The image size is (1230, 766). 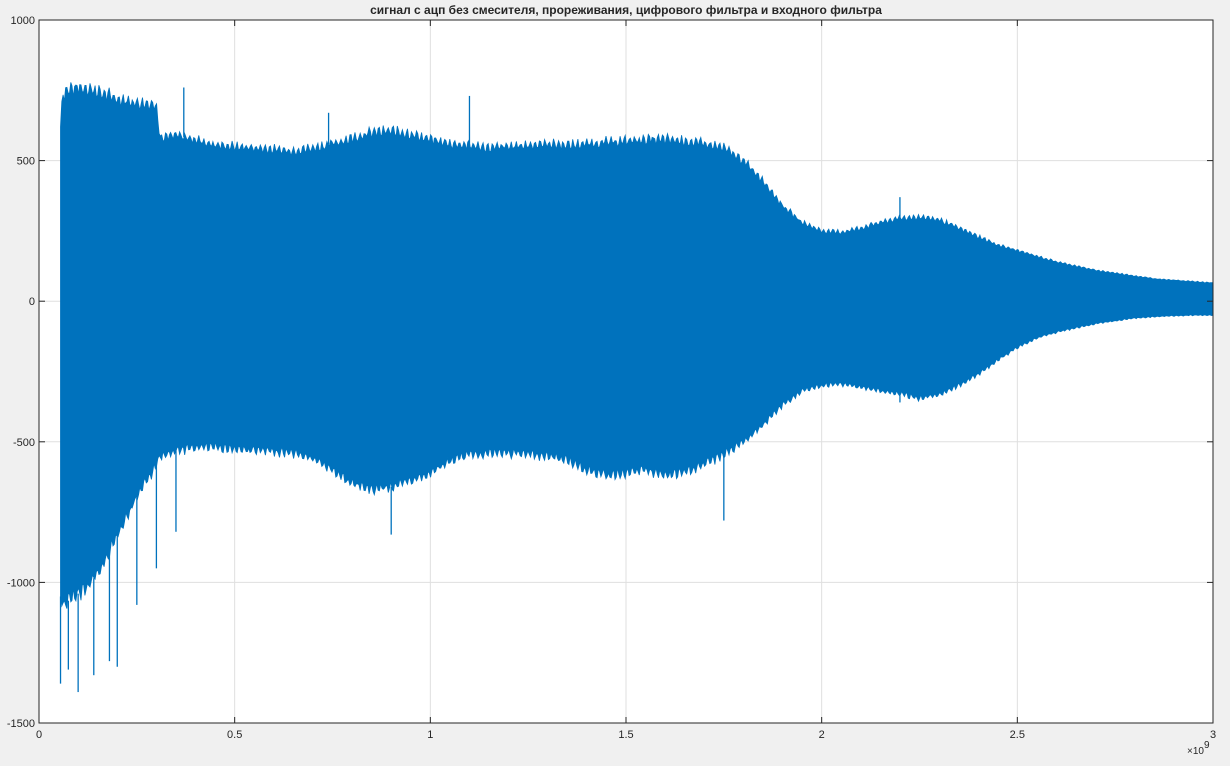 I want to click on x-tick-label: 2.5, so click(x=1017, y=735).